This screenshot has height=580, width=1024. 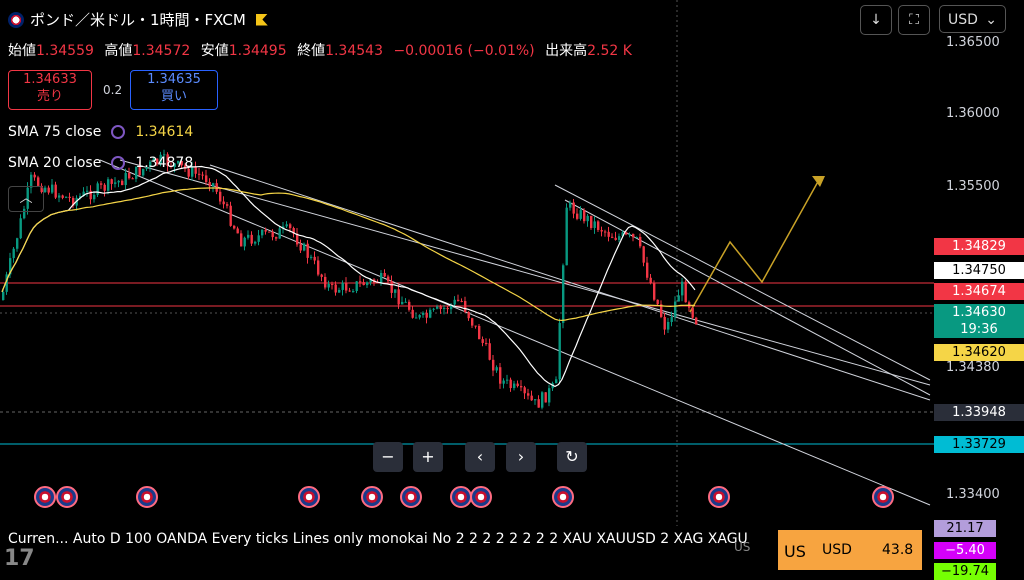 What do you see at coordinates (991, 20) in the screenshot?
I see `chevron-down-icon: ⌄` at bounding box center [991, 20].